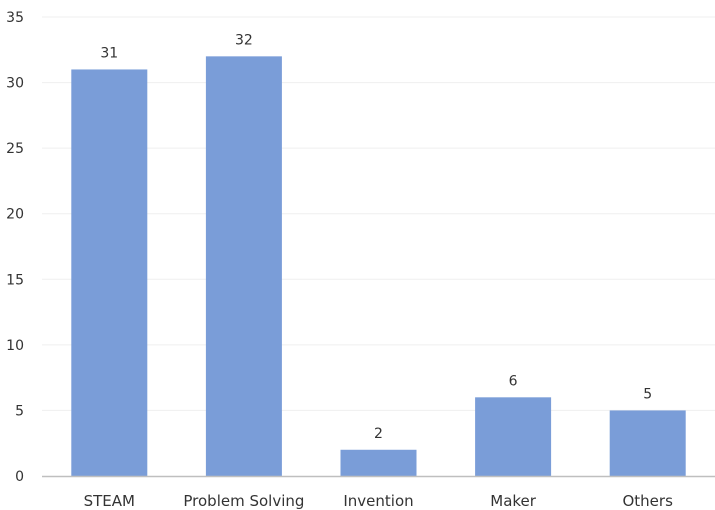  I want to click on y-axis-ticks: 0 5 10 15 20 25 30 35, so click(15, 247).